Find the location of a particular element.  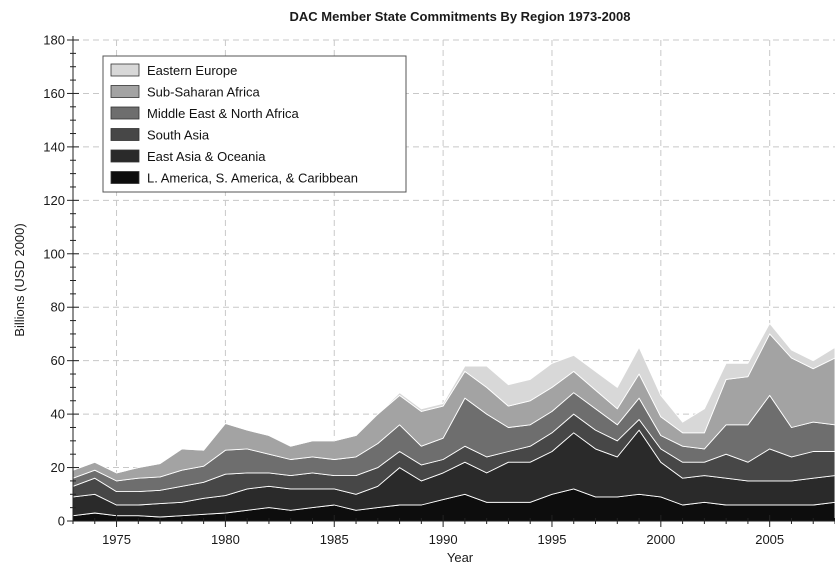

y-tick-label: 60 is located at coordinates (58, 360).